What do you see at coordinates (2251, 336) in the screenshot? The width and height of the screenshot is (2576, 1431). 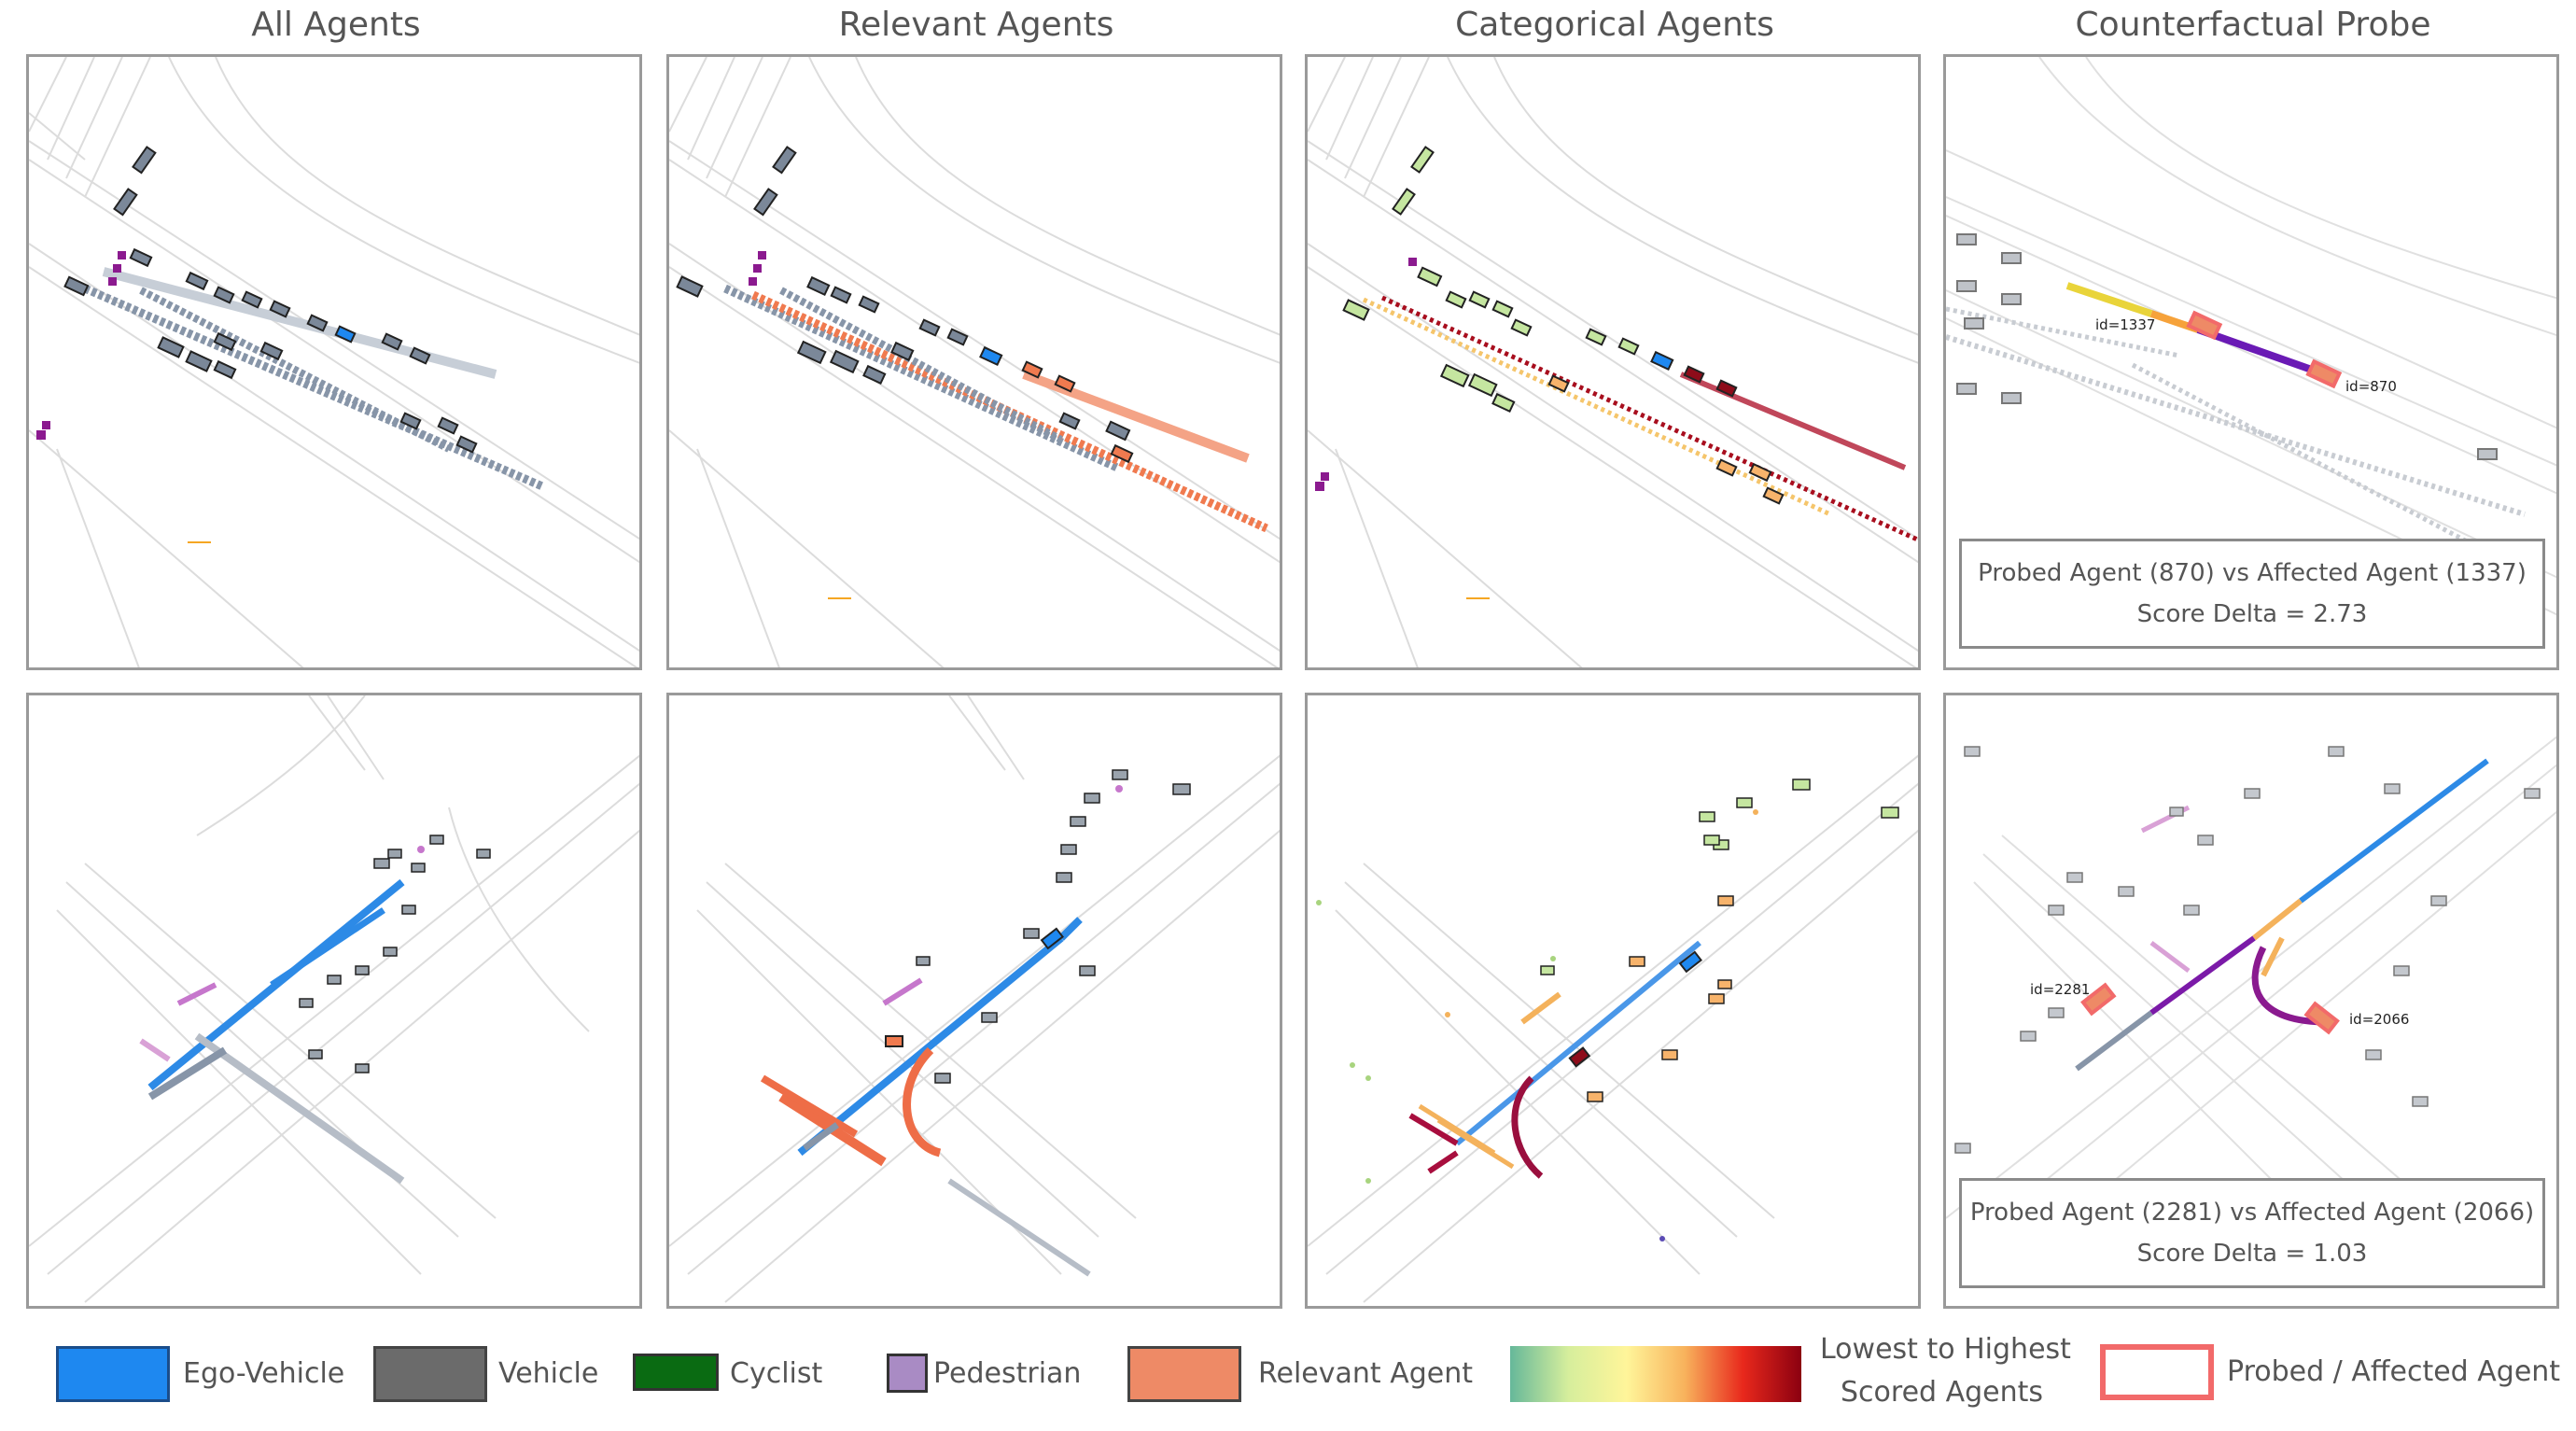 I see `scene-map-top-probe: id=1337 id=870` at bounding box center [2251, 336].